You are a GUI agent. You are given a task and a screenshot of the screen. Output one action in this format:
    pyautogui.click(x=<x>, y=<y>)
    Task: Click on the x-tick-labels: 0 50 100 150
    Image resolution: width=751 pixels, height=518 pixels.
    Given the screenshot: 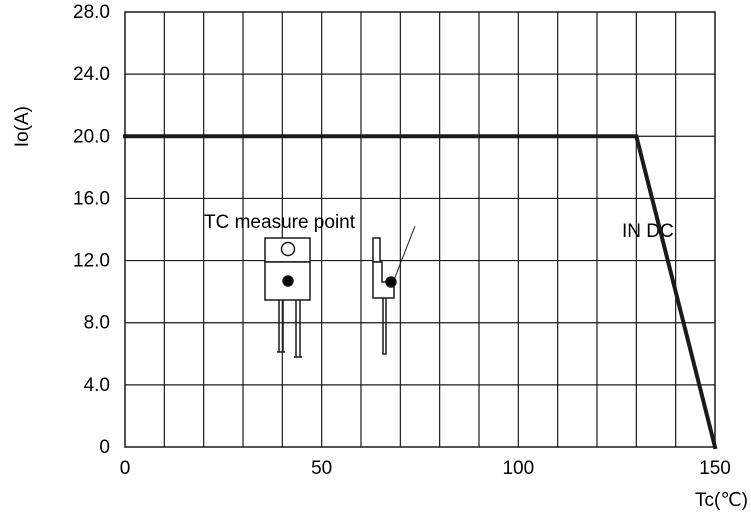 What is the action you would take?
    pyautogui.click(x=425, y=468)
    